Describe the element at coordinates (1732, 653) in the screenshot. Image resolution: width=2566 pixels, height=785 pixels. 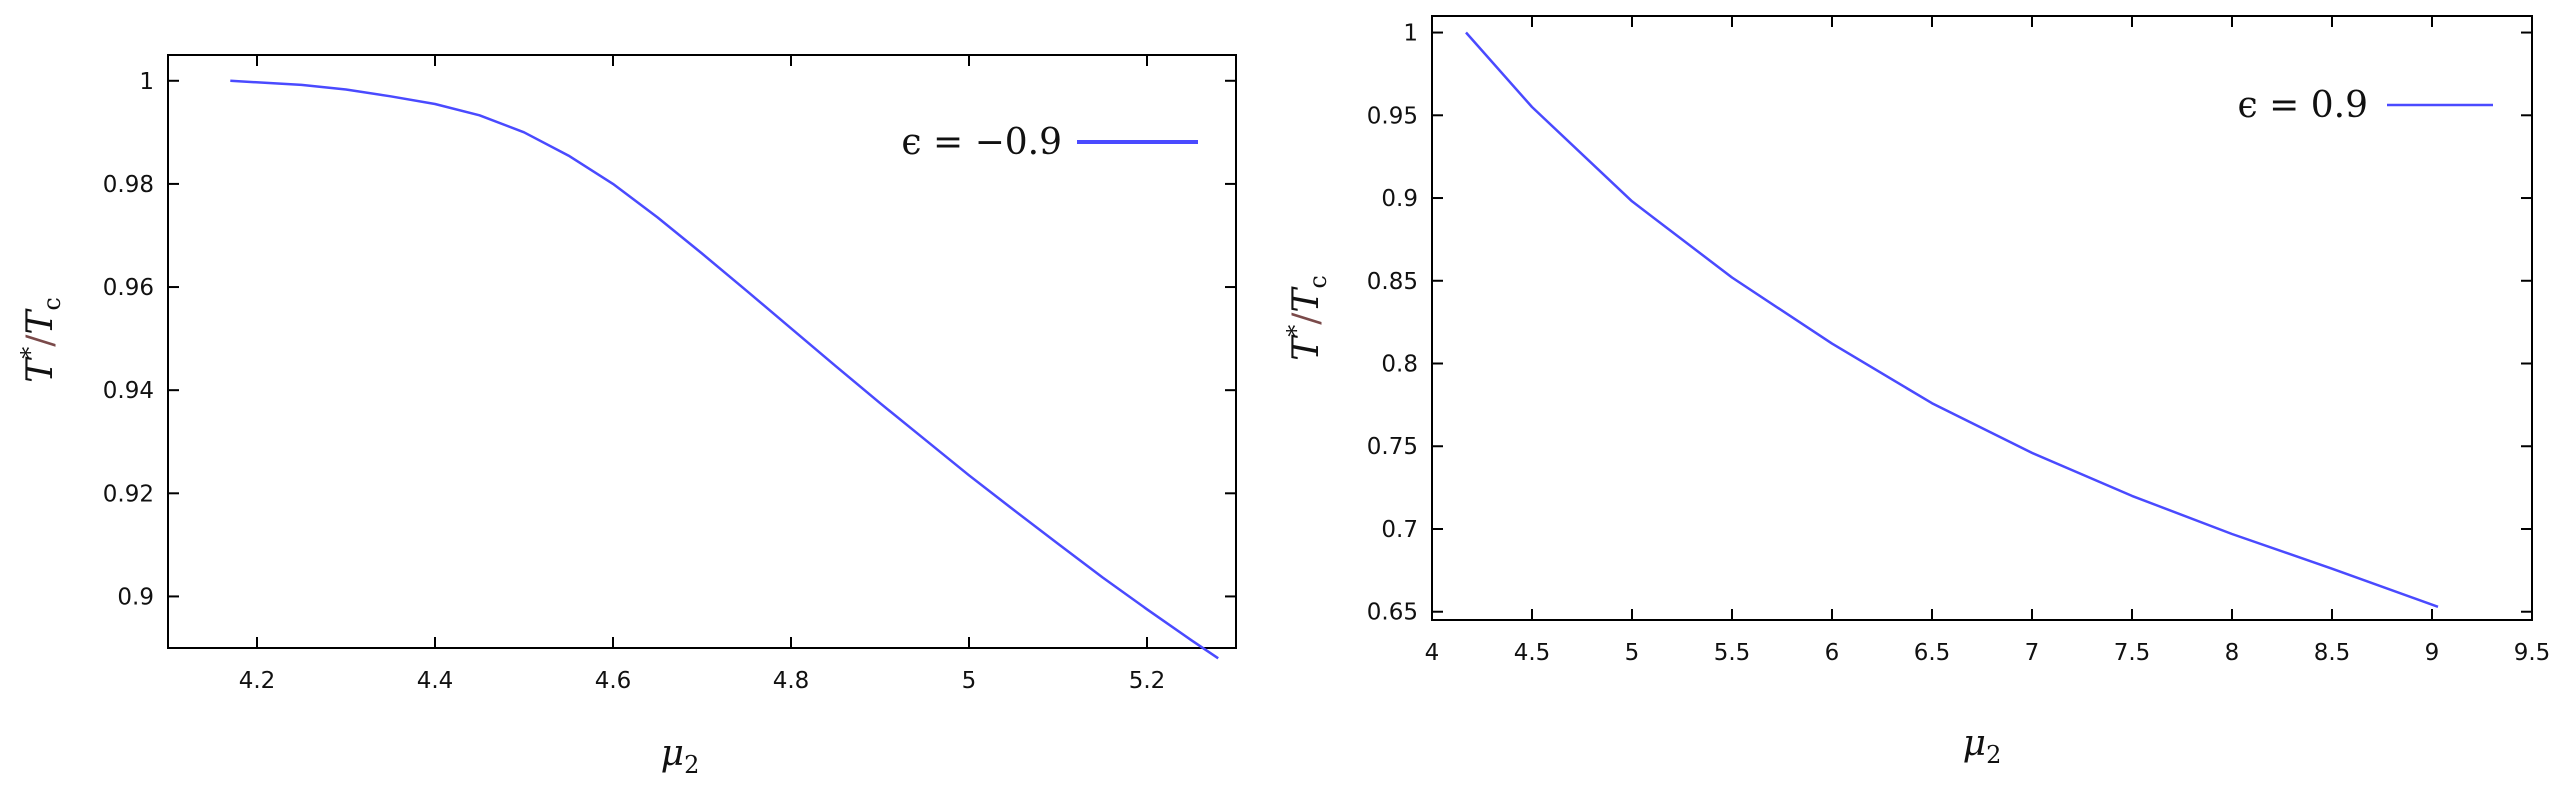
I see `x-tick-label: 5.5` at that location.